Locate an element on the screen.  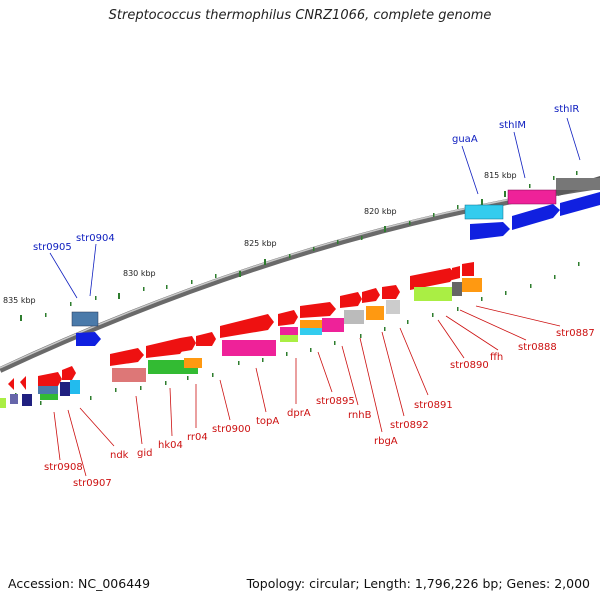
gene-label: rnhB is located at coordinates (360, 415).